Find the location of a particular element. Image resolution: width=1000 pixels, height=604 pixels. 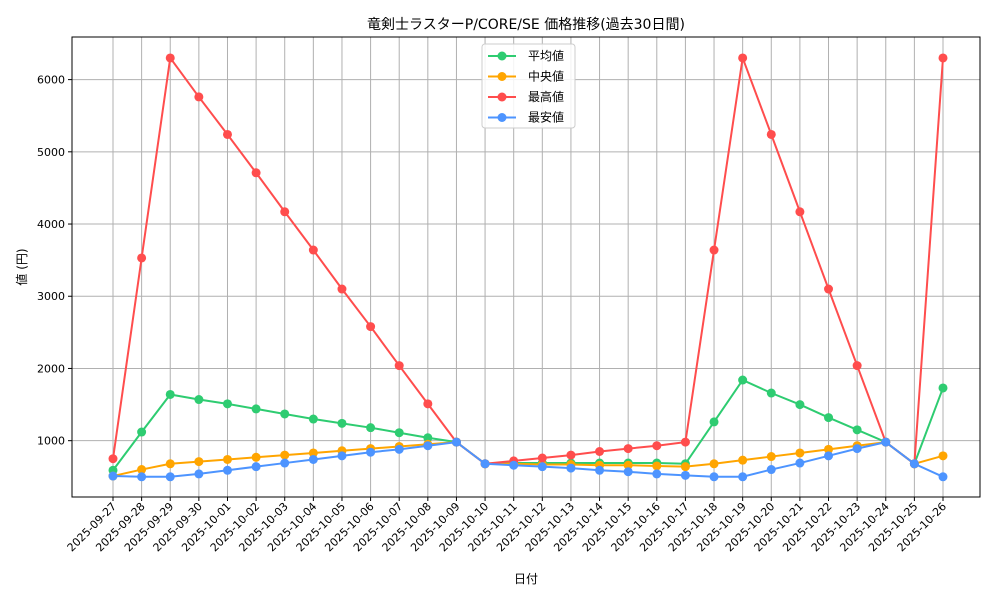

chart-title: 竜剣士ラスターP/CORE/SE 価格推移(過去30日間) is located at coordinates (526, 24).